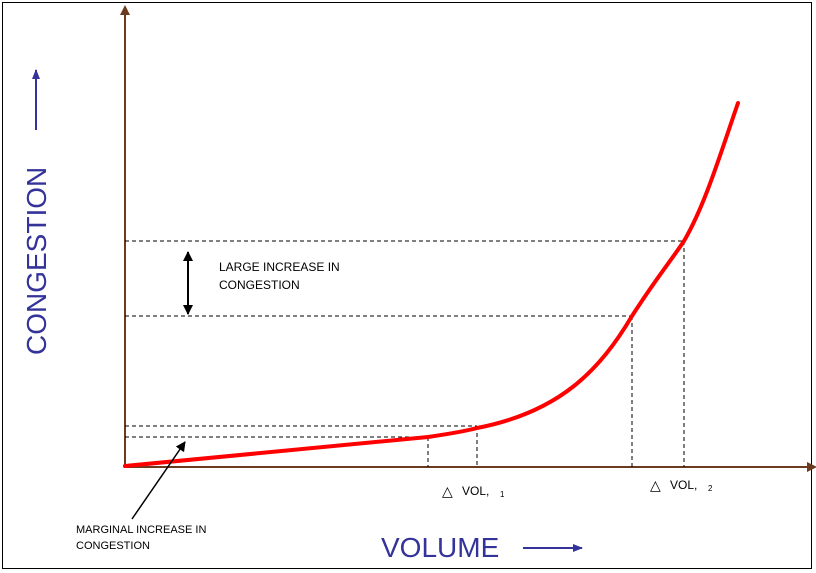 Image resolution: width=816 pixels, height=573 pixels. I want to click on vol2-label: VOL,, so click(683, 485).